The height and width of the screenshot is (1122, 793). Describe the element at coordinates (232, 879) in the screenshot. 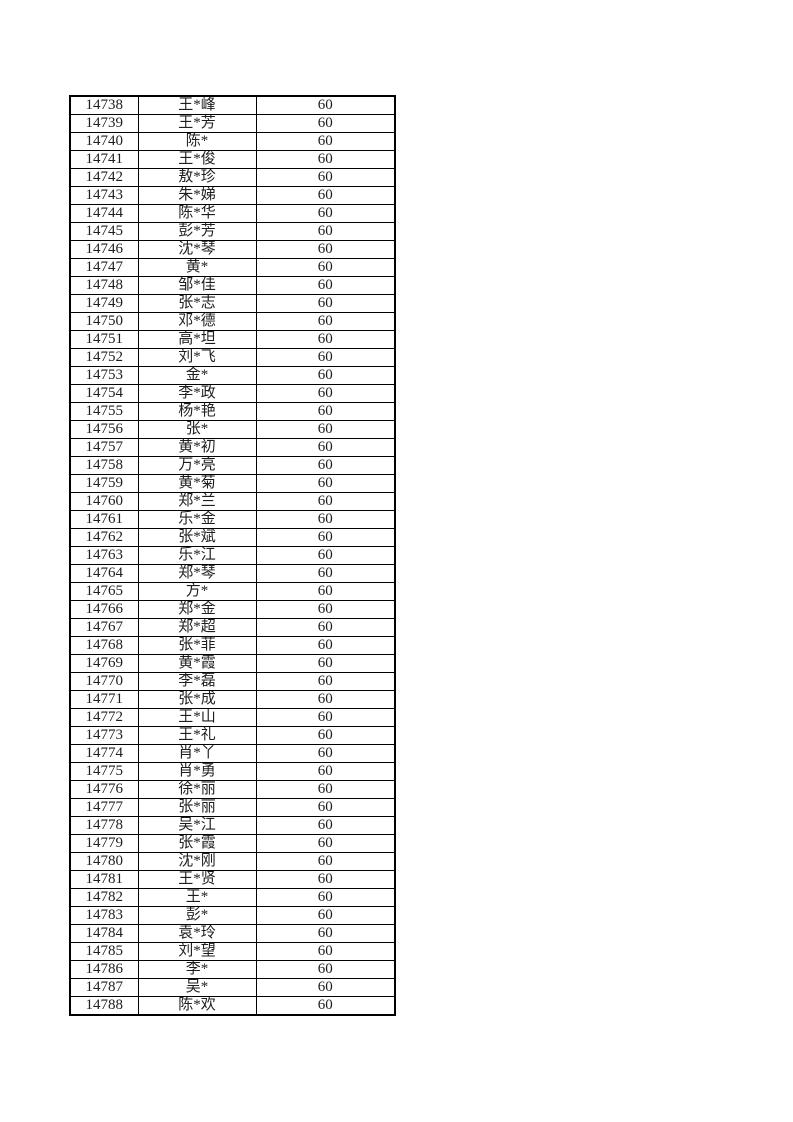

I see `table-row: 14781 王*贤 60` at that location.